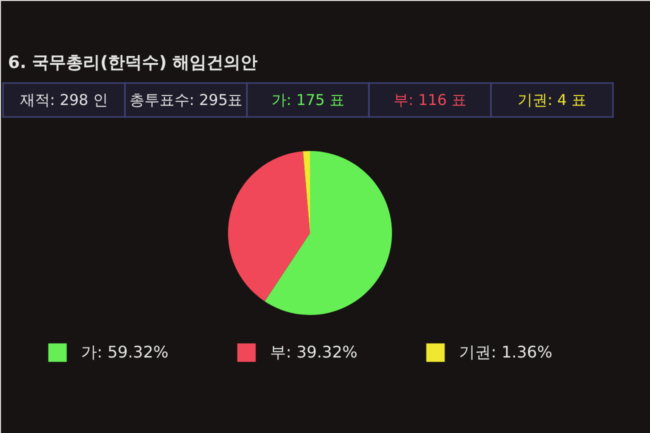 The image size is (650, 433). I want to click on text: 가: 175 표, so click(308, 100).